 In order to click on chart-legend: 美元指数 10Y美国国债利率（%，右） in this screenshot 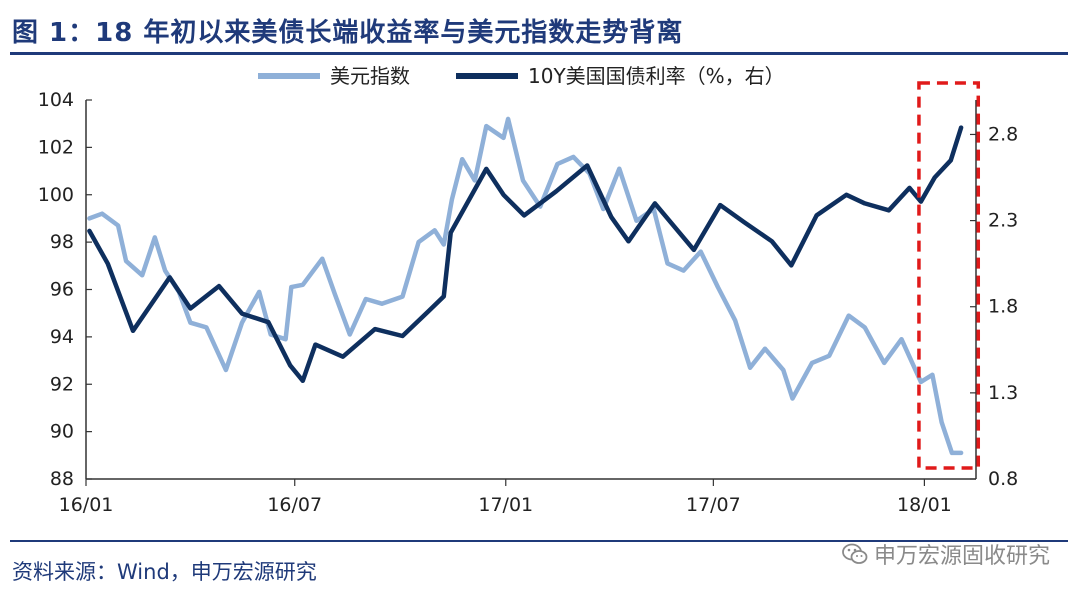, I will do `click(521, 76)`.